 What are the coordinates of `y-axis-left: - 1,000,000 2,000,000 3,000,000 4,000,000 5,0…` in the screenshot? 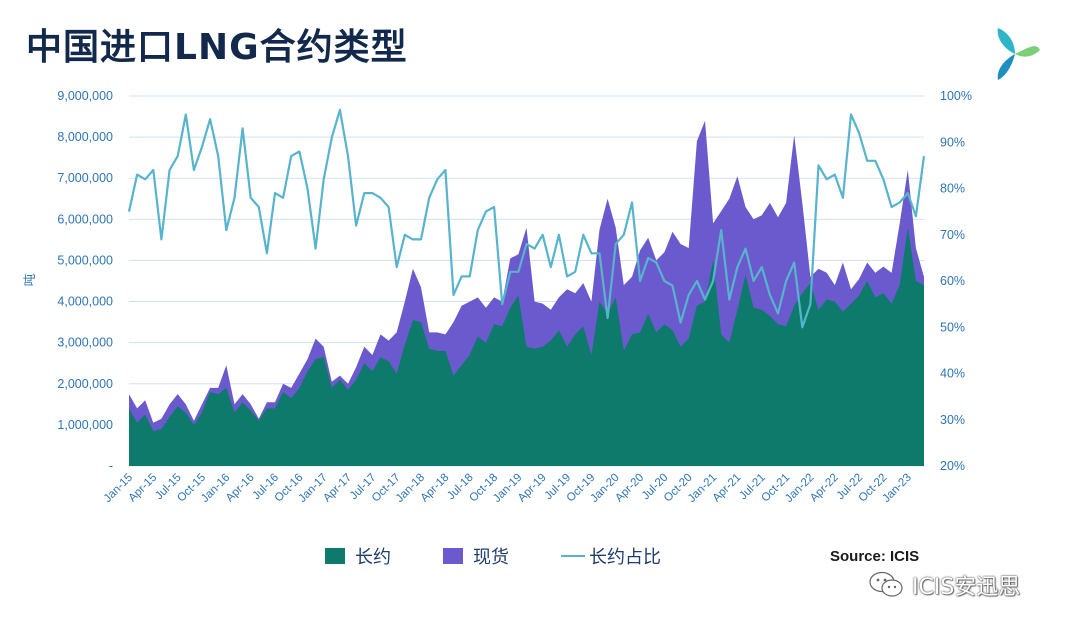 It's located at (85, 281).